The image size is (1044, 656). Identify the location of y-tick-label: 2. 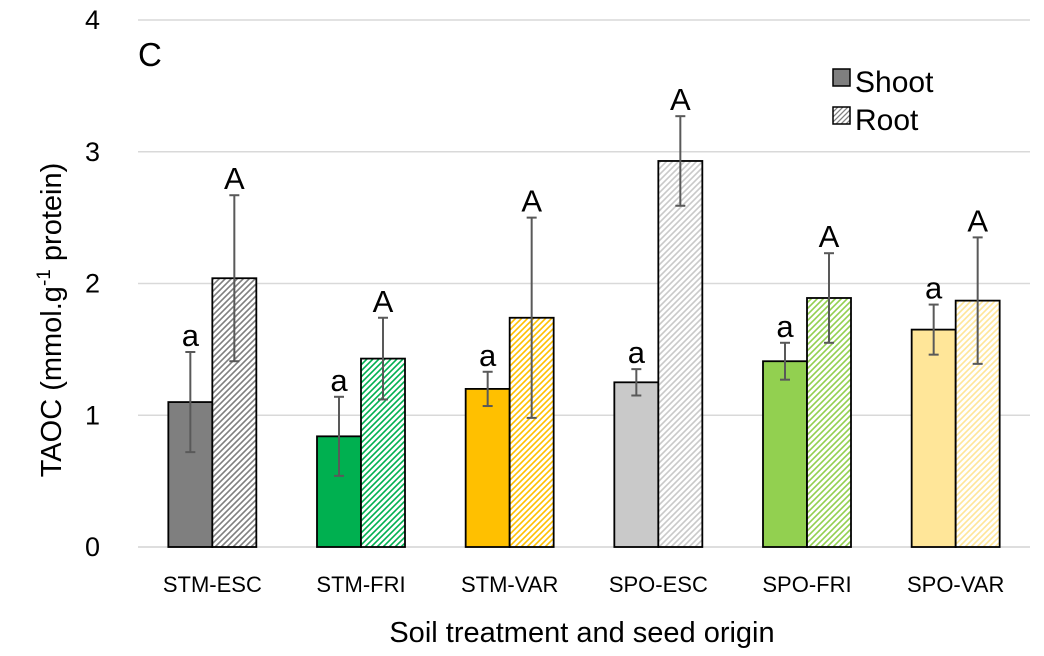
(92, 284).